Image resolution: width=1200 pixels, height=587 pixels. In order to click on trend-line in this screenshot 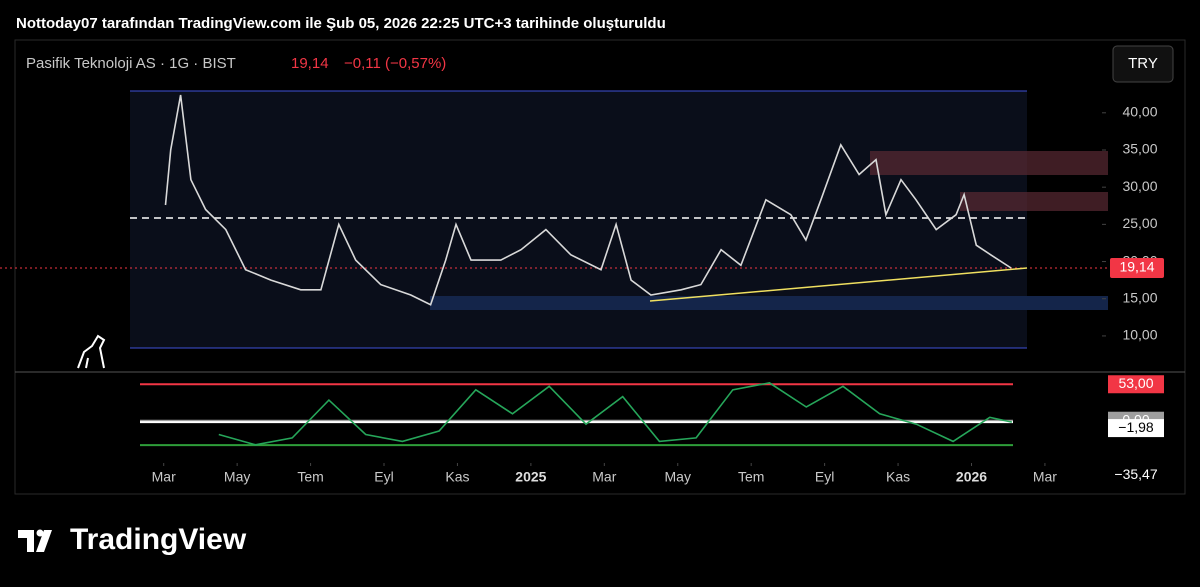, I will do `click(838, 284)`.